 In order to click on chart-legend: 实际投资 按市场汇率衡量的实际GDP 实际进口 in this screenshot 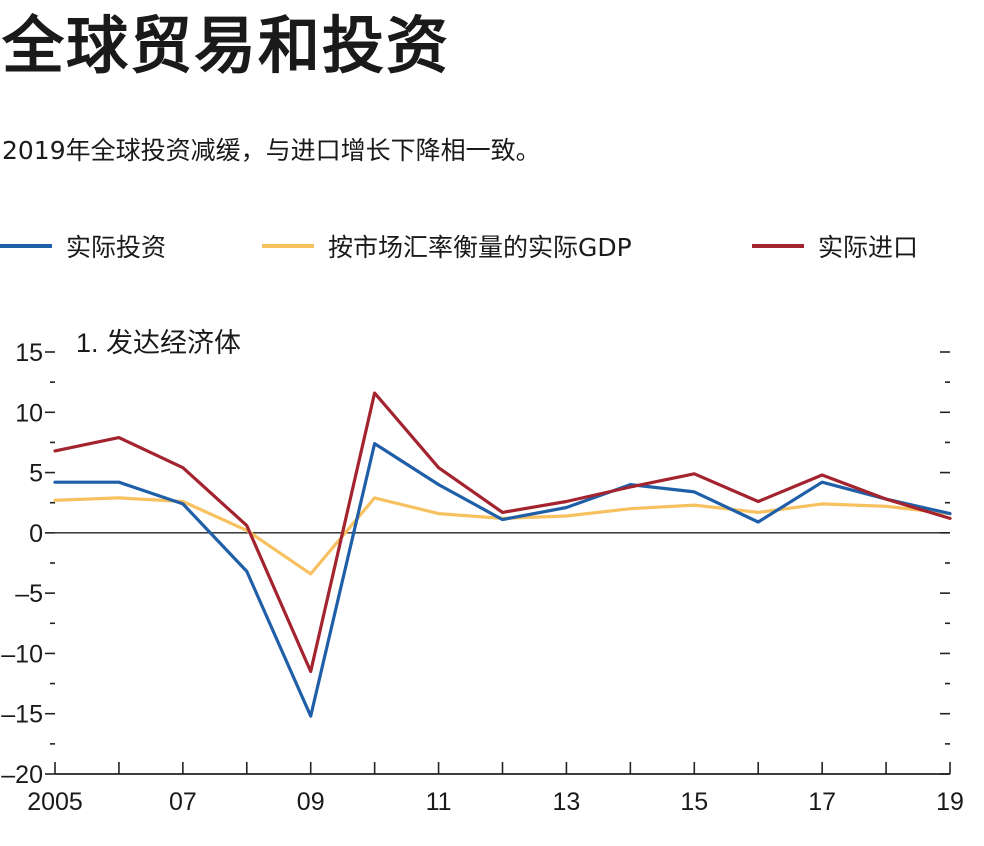, I will do `click(492, 246)`.